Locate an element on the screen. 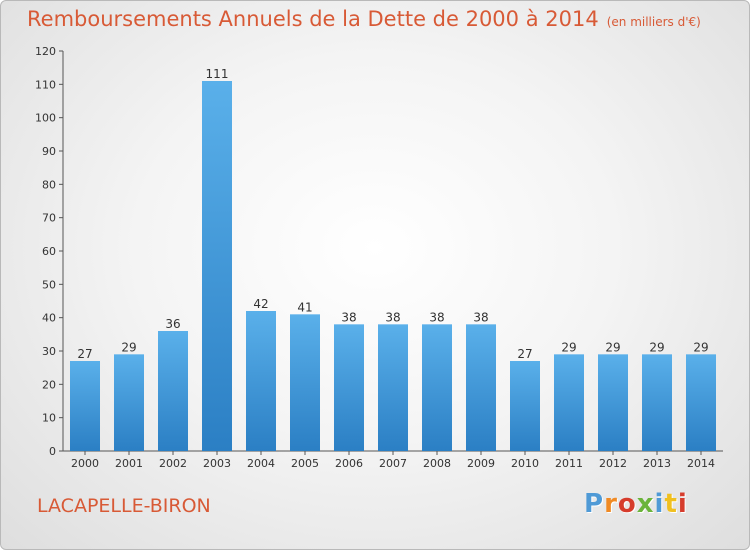  proxiti-logo: Proxiti is located at coordinates (636, 504).